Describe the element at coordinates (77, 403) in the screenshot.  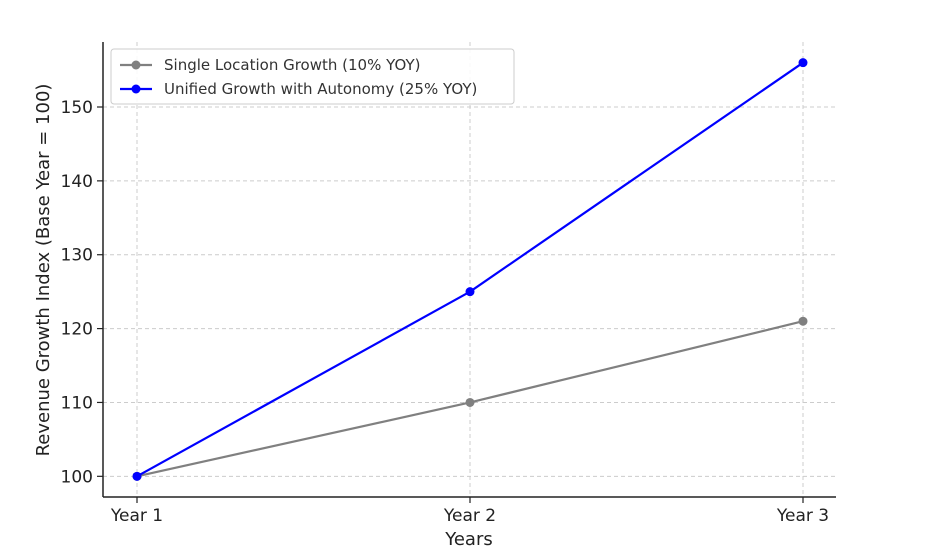
I see `y-tick-label-110: 110` at that location.